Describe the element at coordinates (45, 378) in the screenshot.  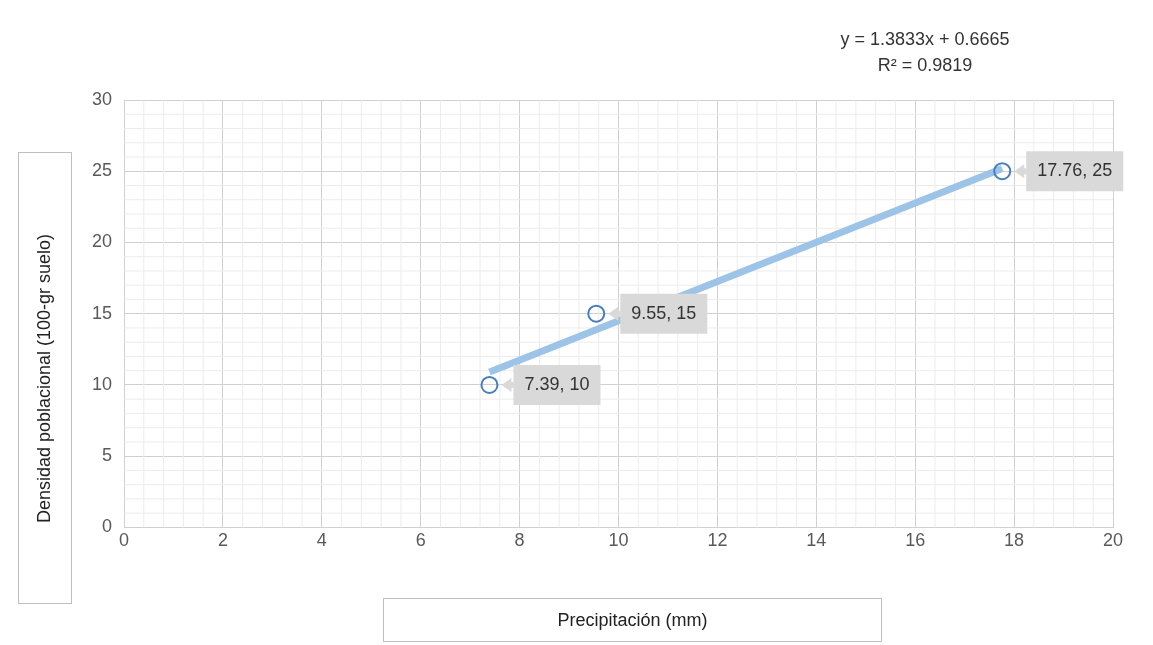
I see `y-axis-title: Densidad poblacional (100-gr suelo)` at that location.